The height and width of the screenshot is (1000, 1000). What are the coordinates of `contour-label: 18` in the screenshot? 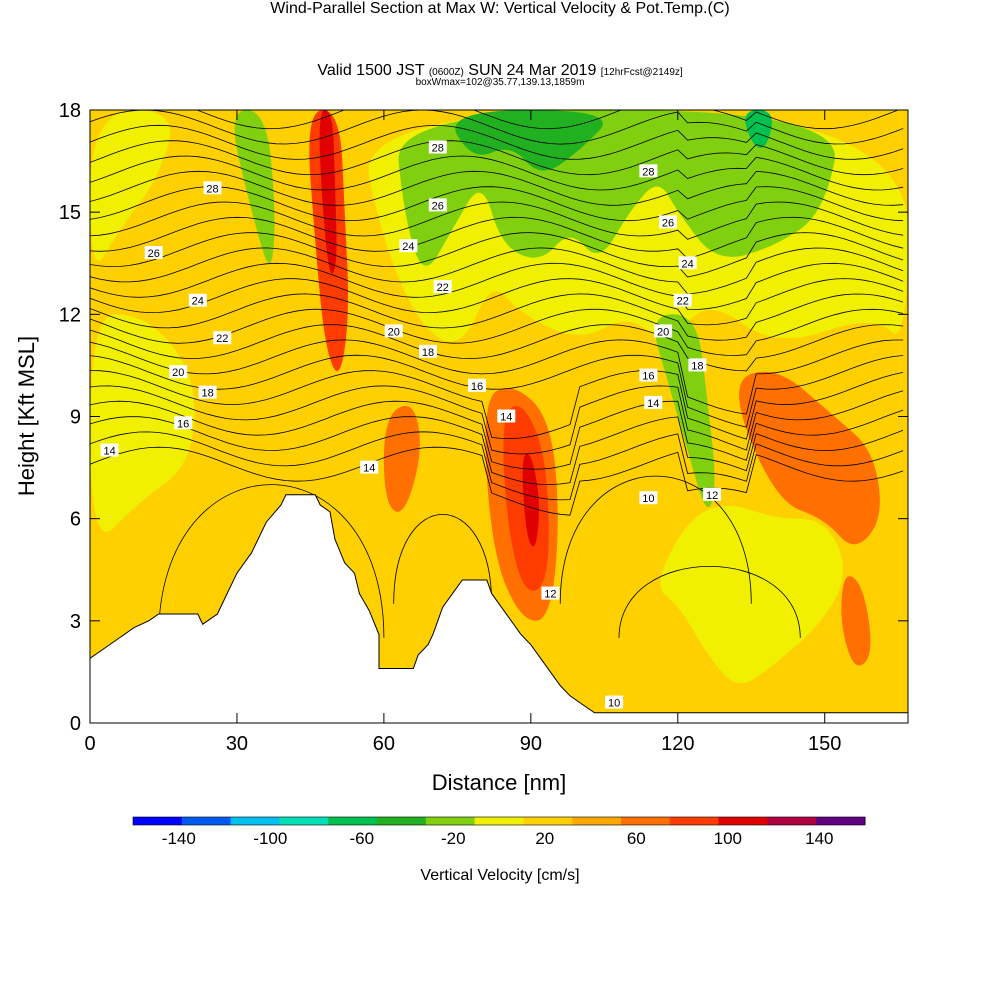 It's located at (207, 392).